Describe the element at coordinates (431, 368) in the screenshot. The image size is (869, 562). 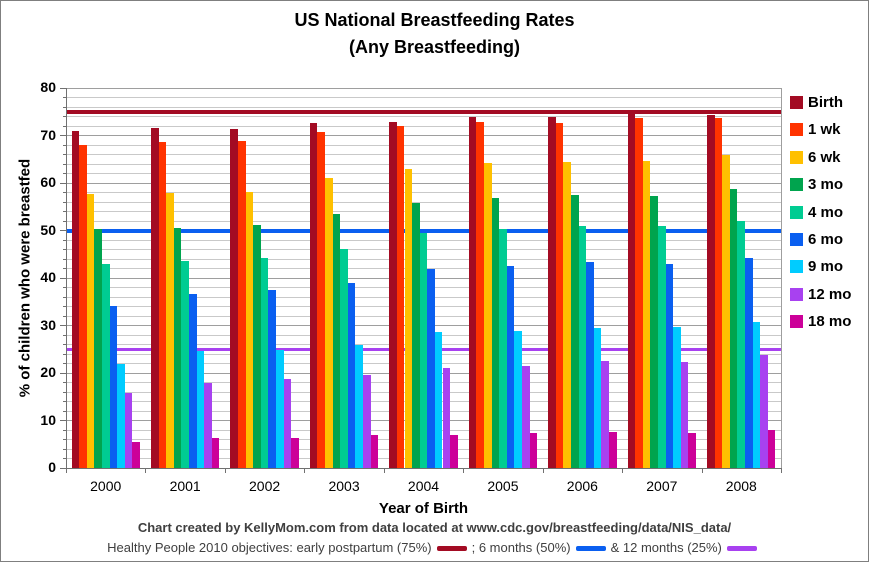
I see `bar-6mo-2004` at that location.